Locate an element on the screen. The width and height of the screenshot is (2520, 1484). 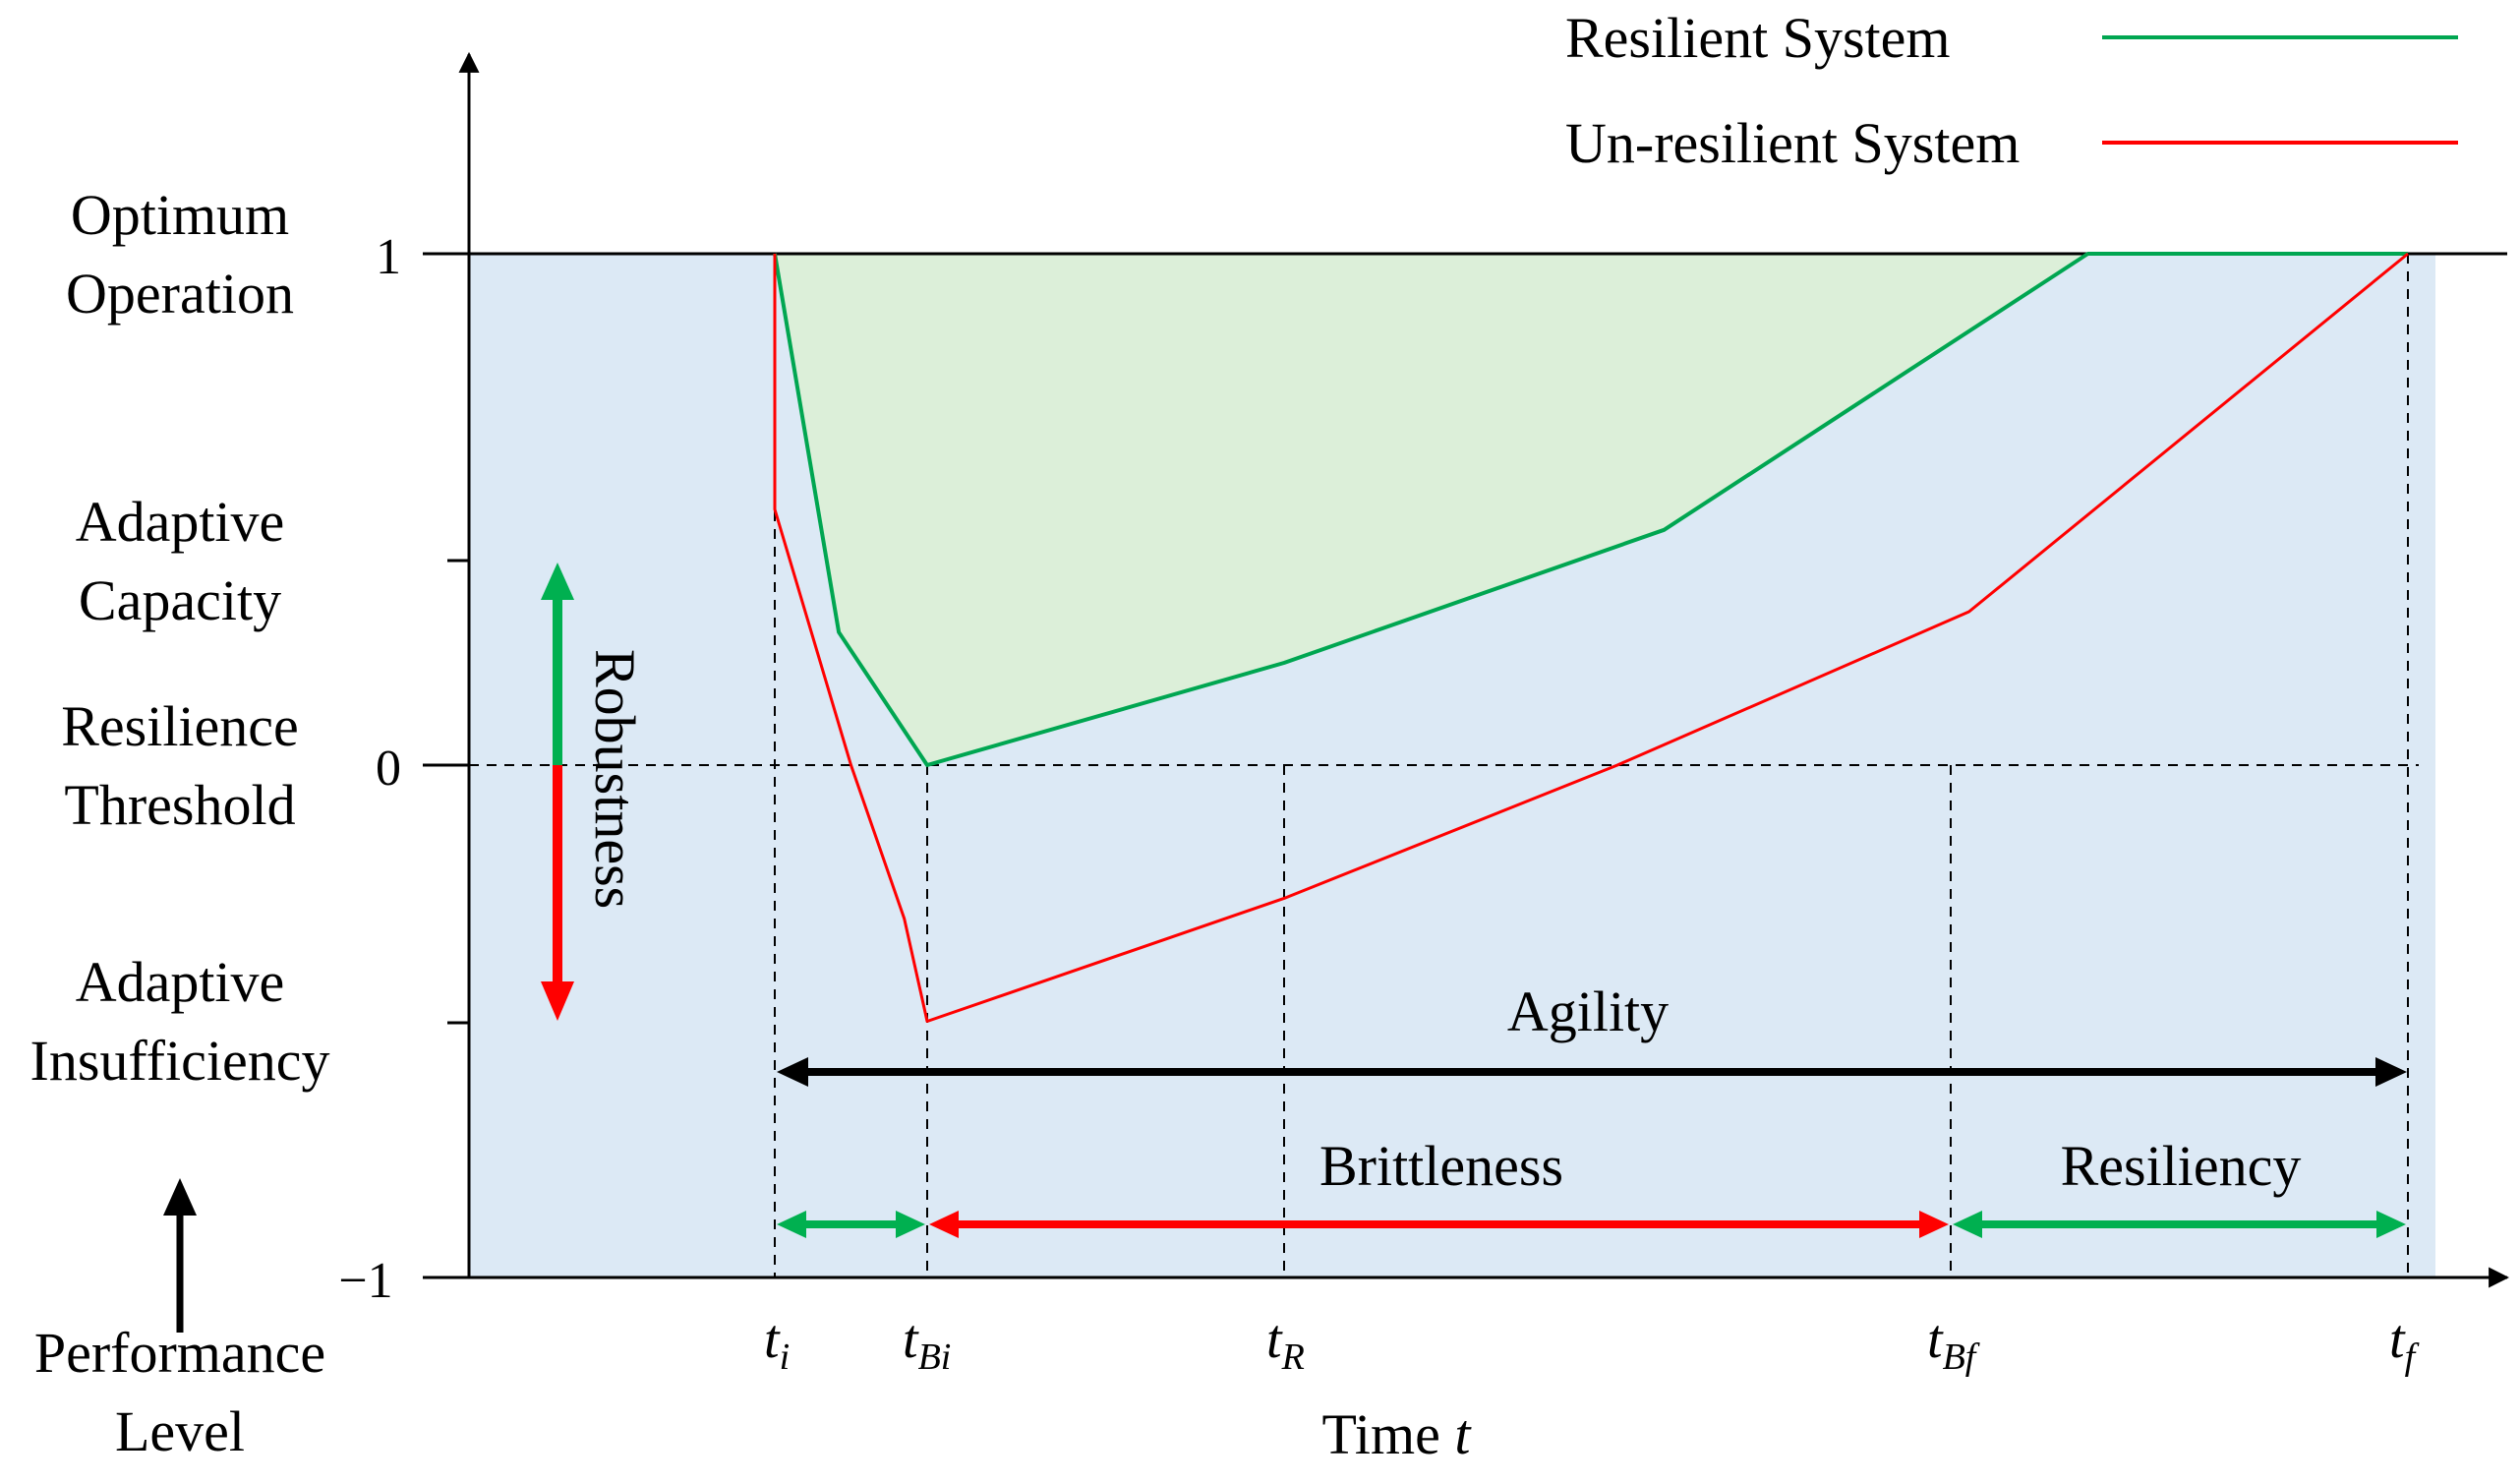
insufficiency-label-1: Adaptive is located at coordinates (180, 982).